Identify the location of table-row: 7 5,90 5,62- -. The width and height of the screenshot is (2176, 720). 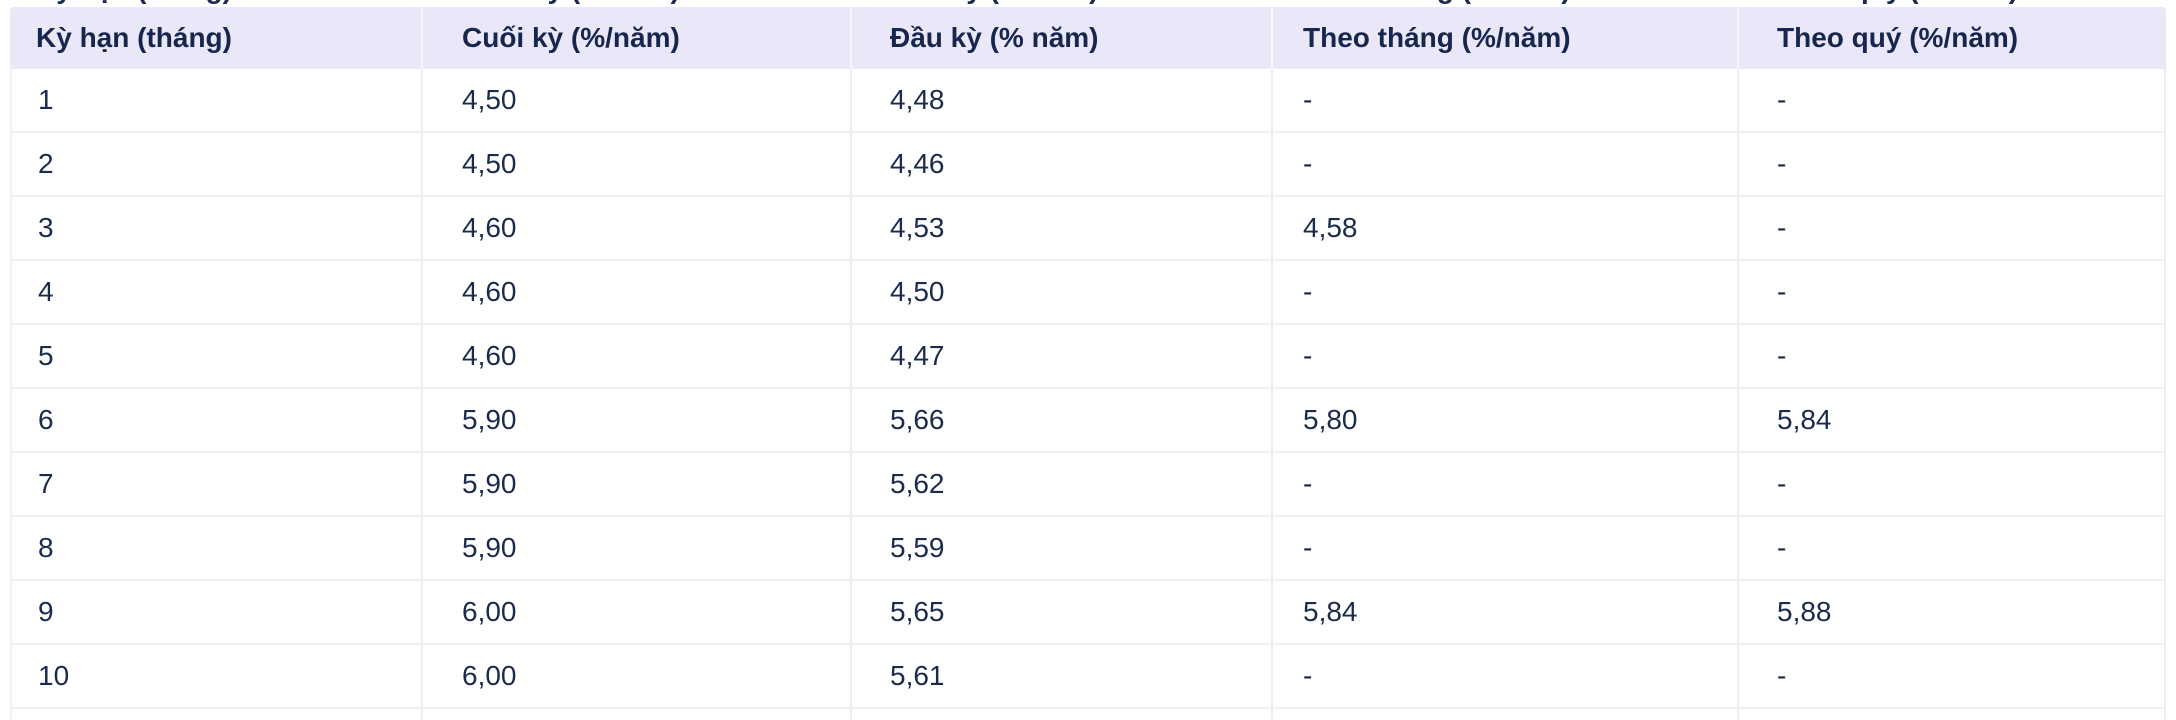
(1088, 485).